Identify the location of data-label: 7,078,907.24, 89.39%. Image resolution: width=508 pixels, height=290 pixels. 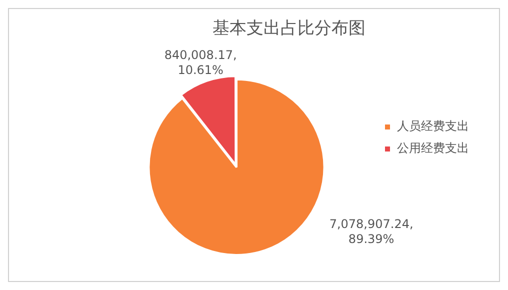
(371, 231).